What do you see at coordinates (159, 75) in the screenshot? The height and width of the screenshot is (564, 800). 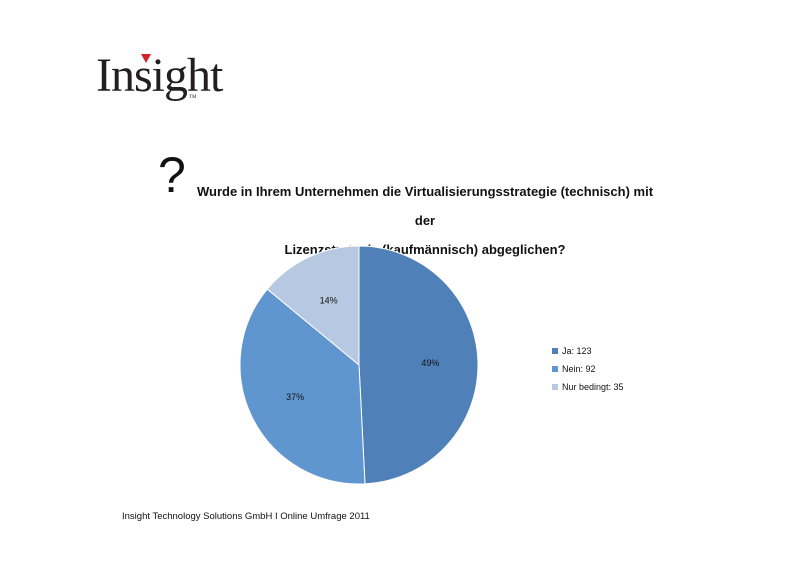 I see `insight-logo: Insight` at bounding box center [159, 75].